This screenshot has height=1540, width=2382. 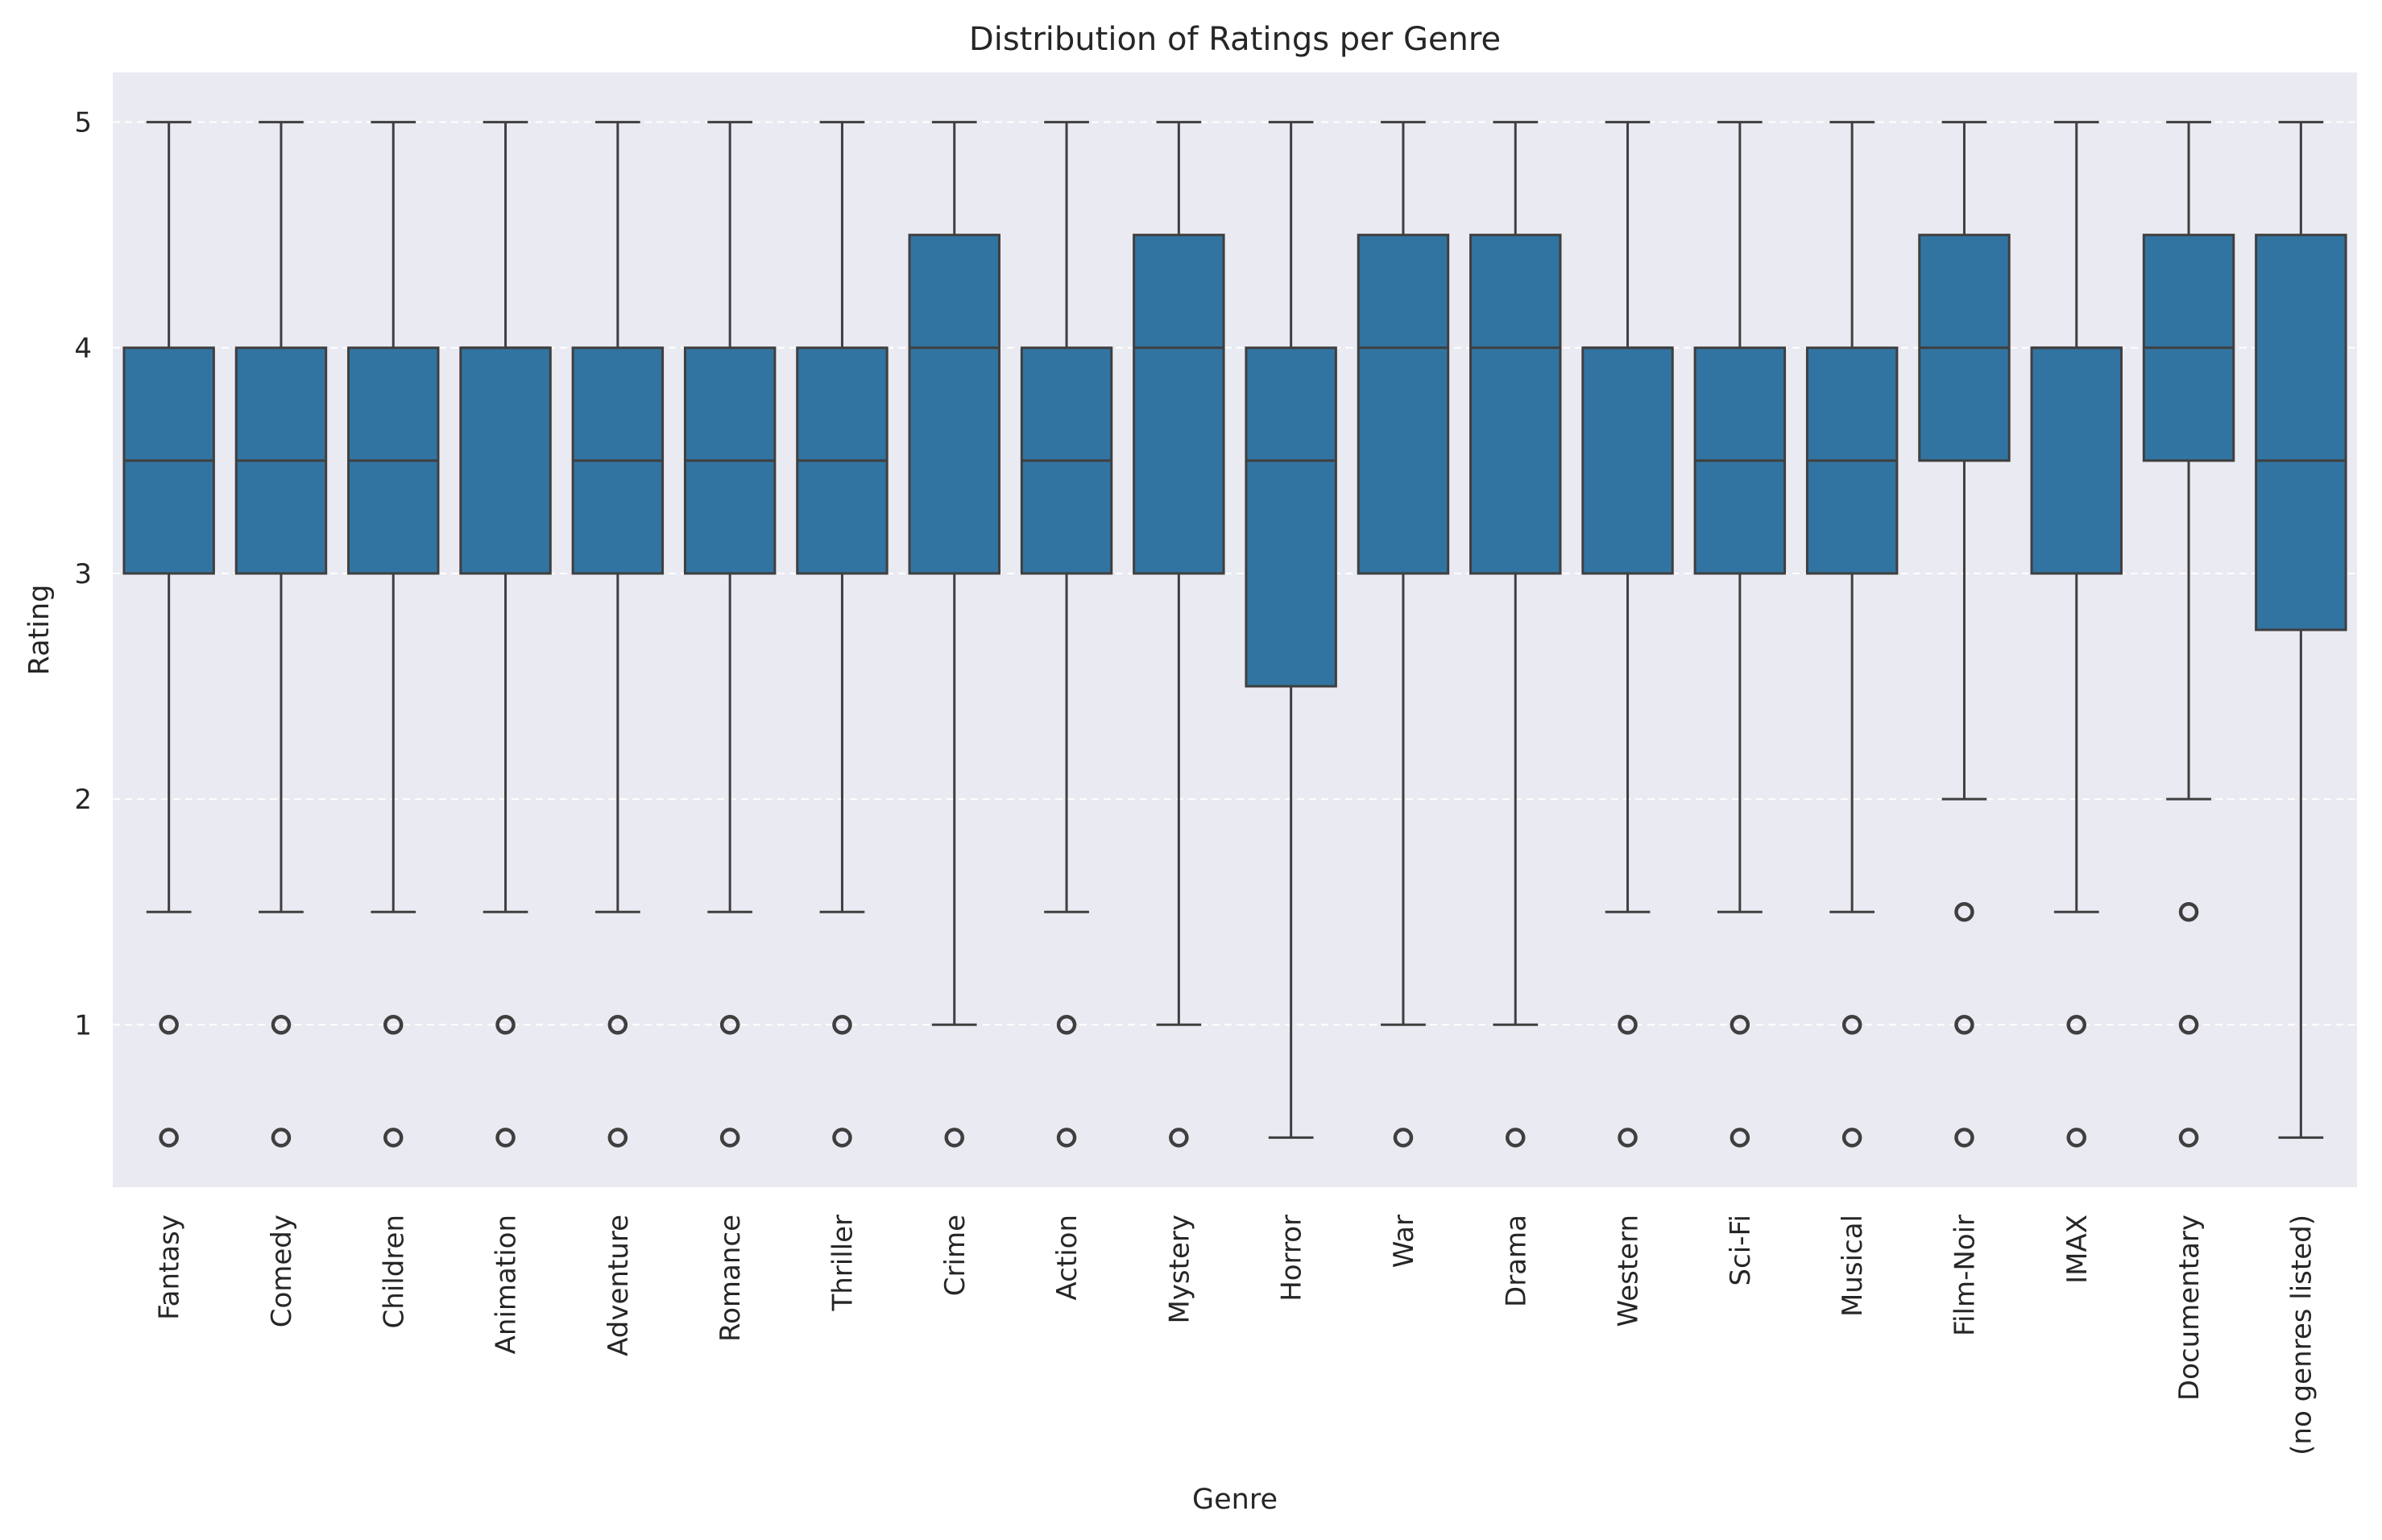 What do you see at coordinates (1235, 39) in the screenshot?
I see `chart-title: Distribution of Ratings per Genre` at bounding box center [1235, 39].